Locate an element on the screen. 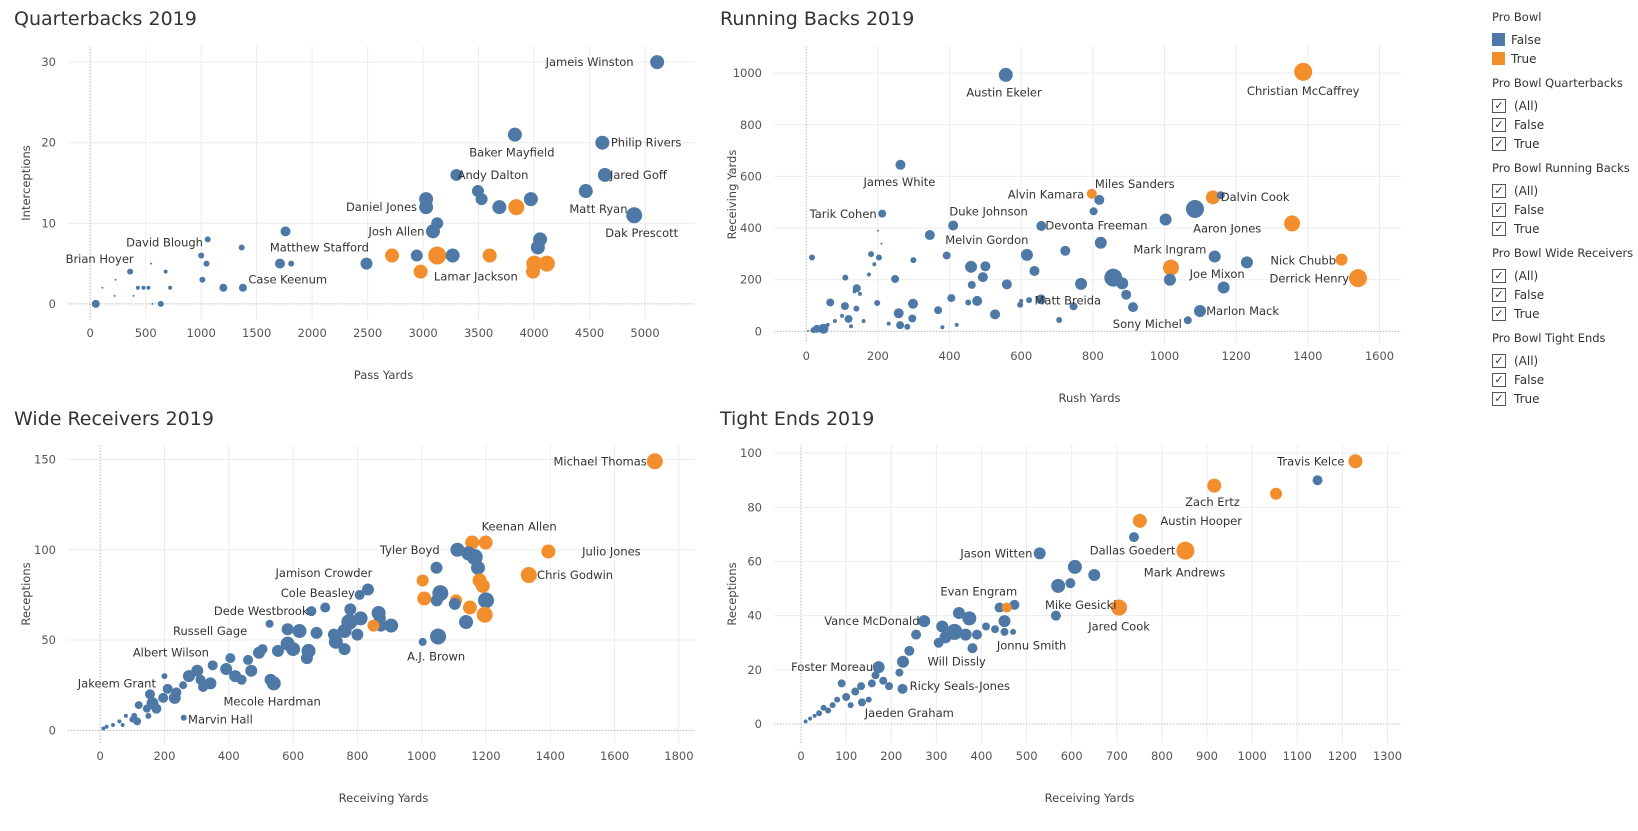  x-tick-label: 500 is located at coordinates (1027, 756).